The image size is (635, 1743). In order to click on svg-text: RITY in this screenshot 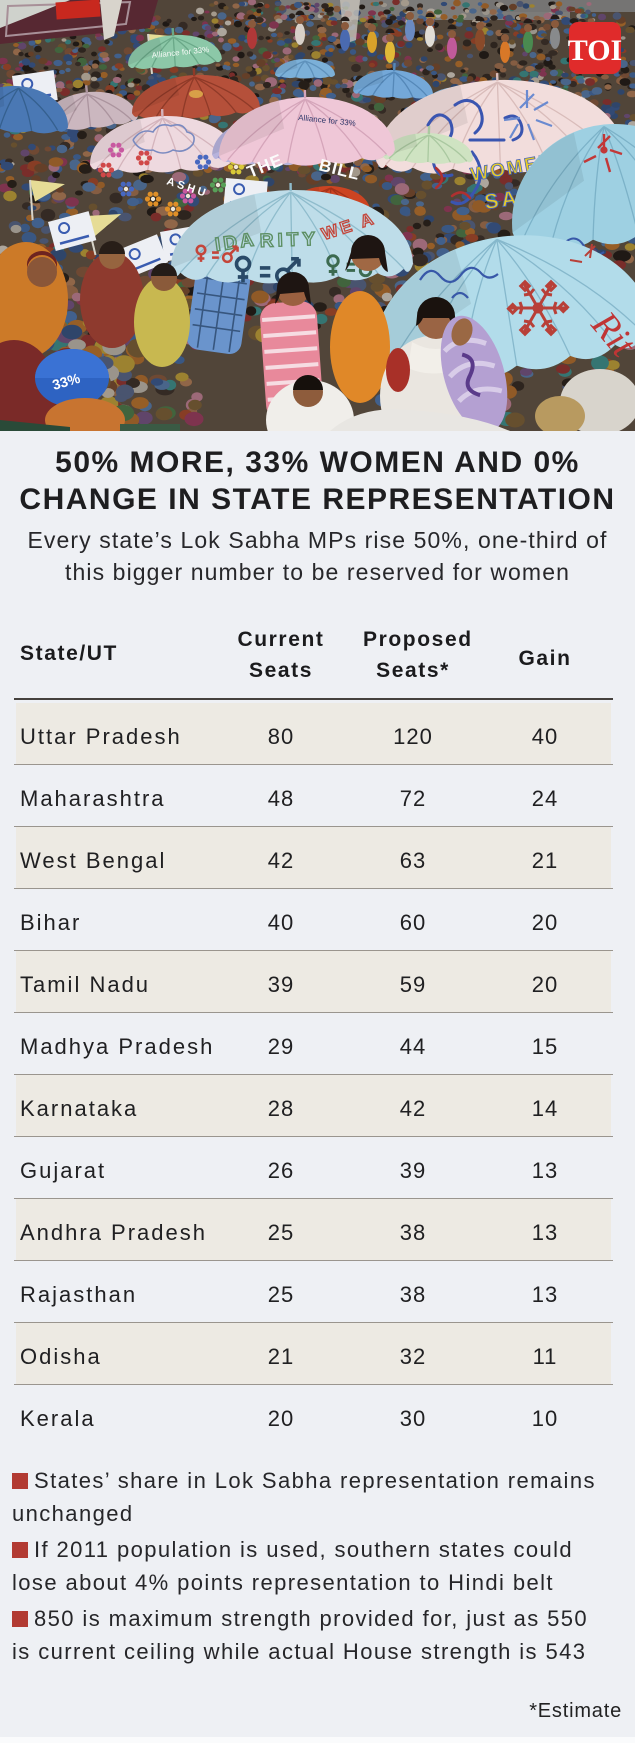, I will do `click(289, 240)`.